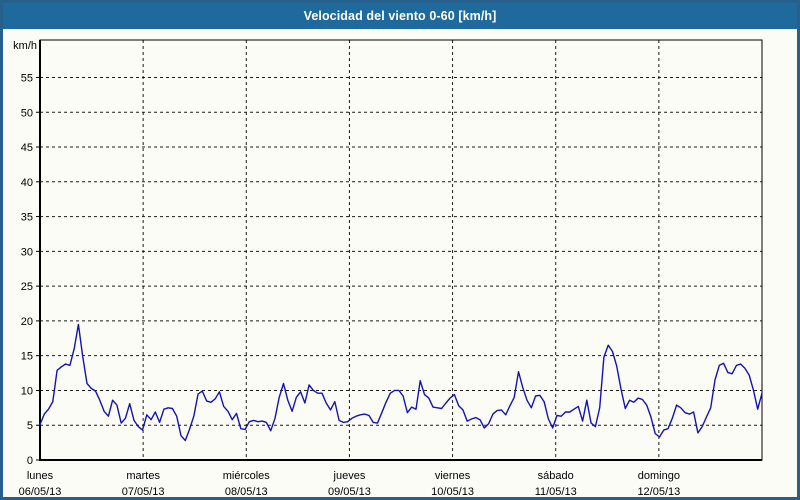 The image size is (800, 500). Describe the element at coordinates (27, 78) in the screenshot. I see `y-tick-label: 55` at that location.